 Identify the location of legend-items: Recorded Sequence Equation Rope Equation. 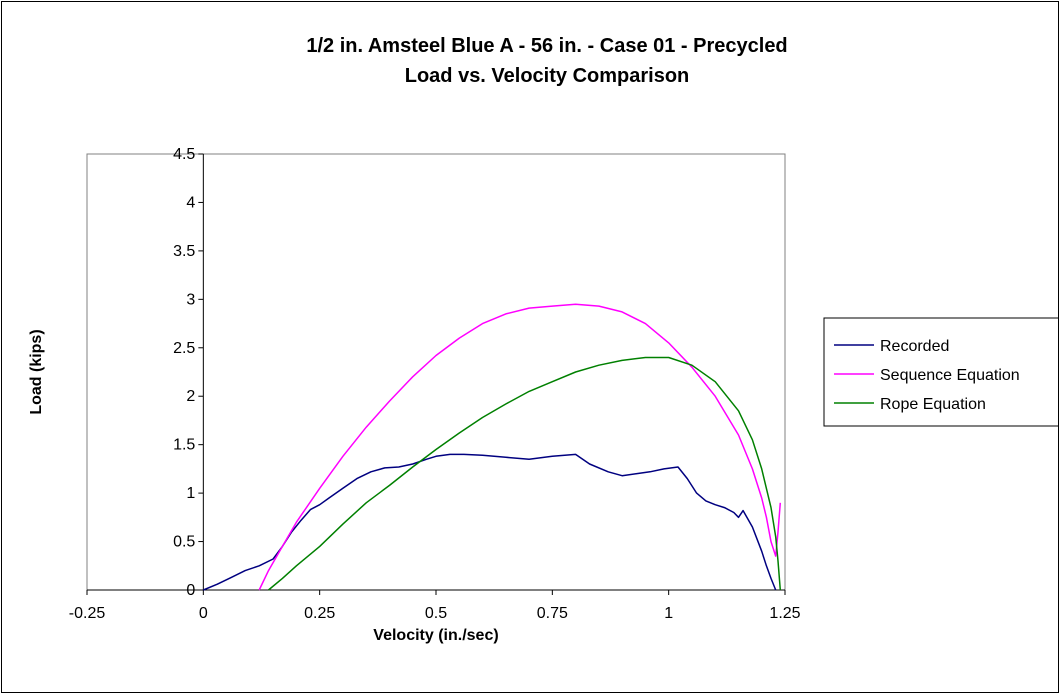
(927, 375).